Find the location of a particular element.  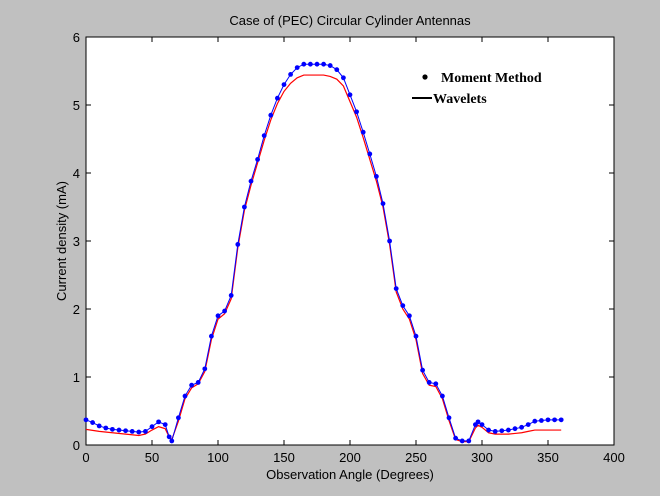

x-tick-label: 0 is located at coordinates (85, 457).